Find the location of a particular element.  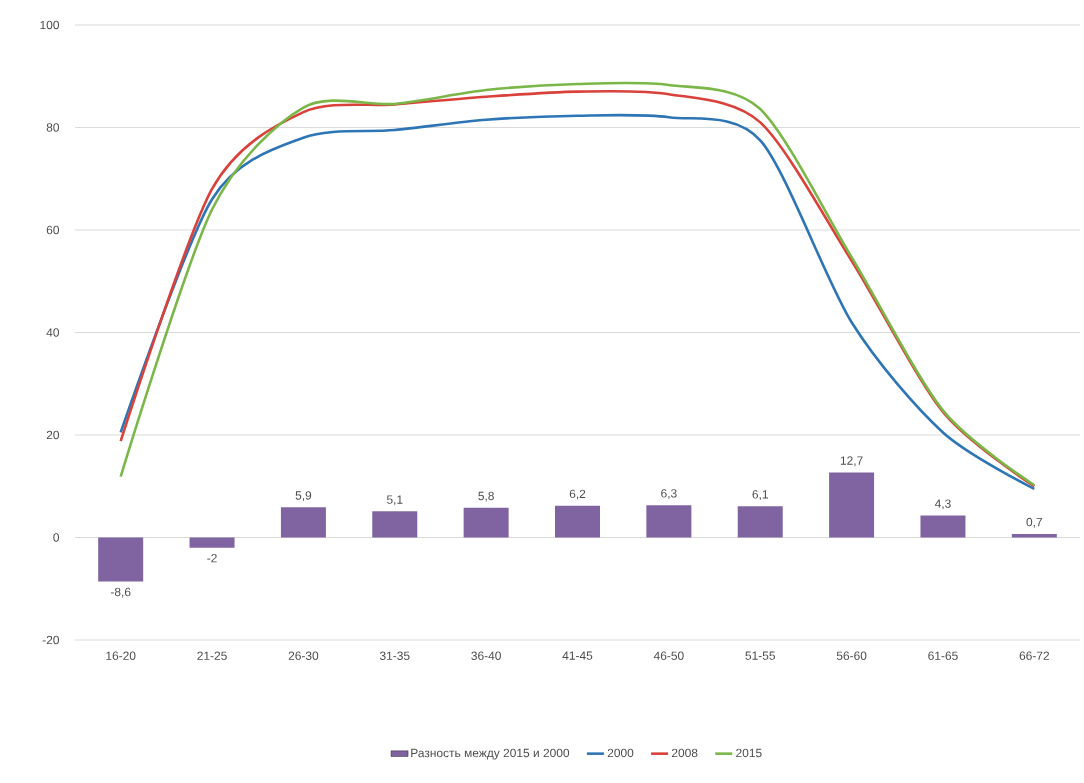

legend-label: 2008 is located at coordinates (684, 753).